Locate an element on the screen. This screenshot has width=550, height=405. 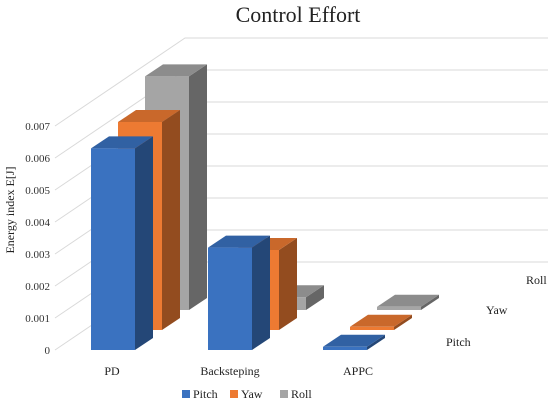
series-depth-label: Pitch is located at coordinates (458, 342).